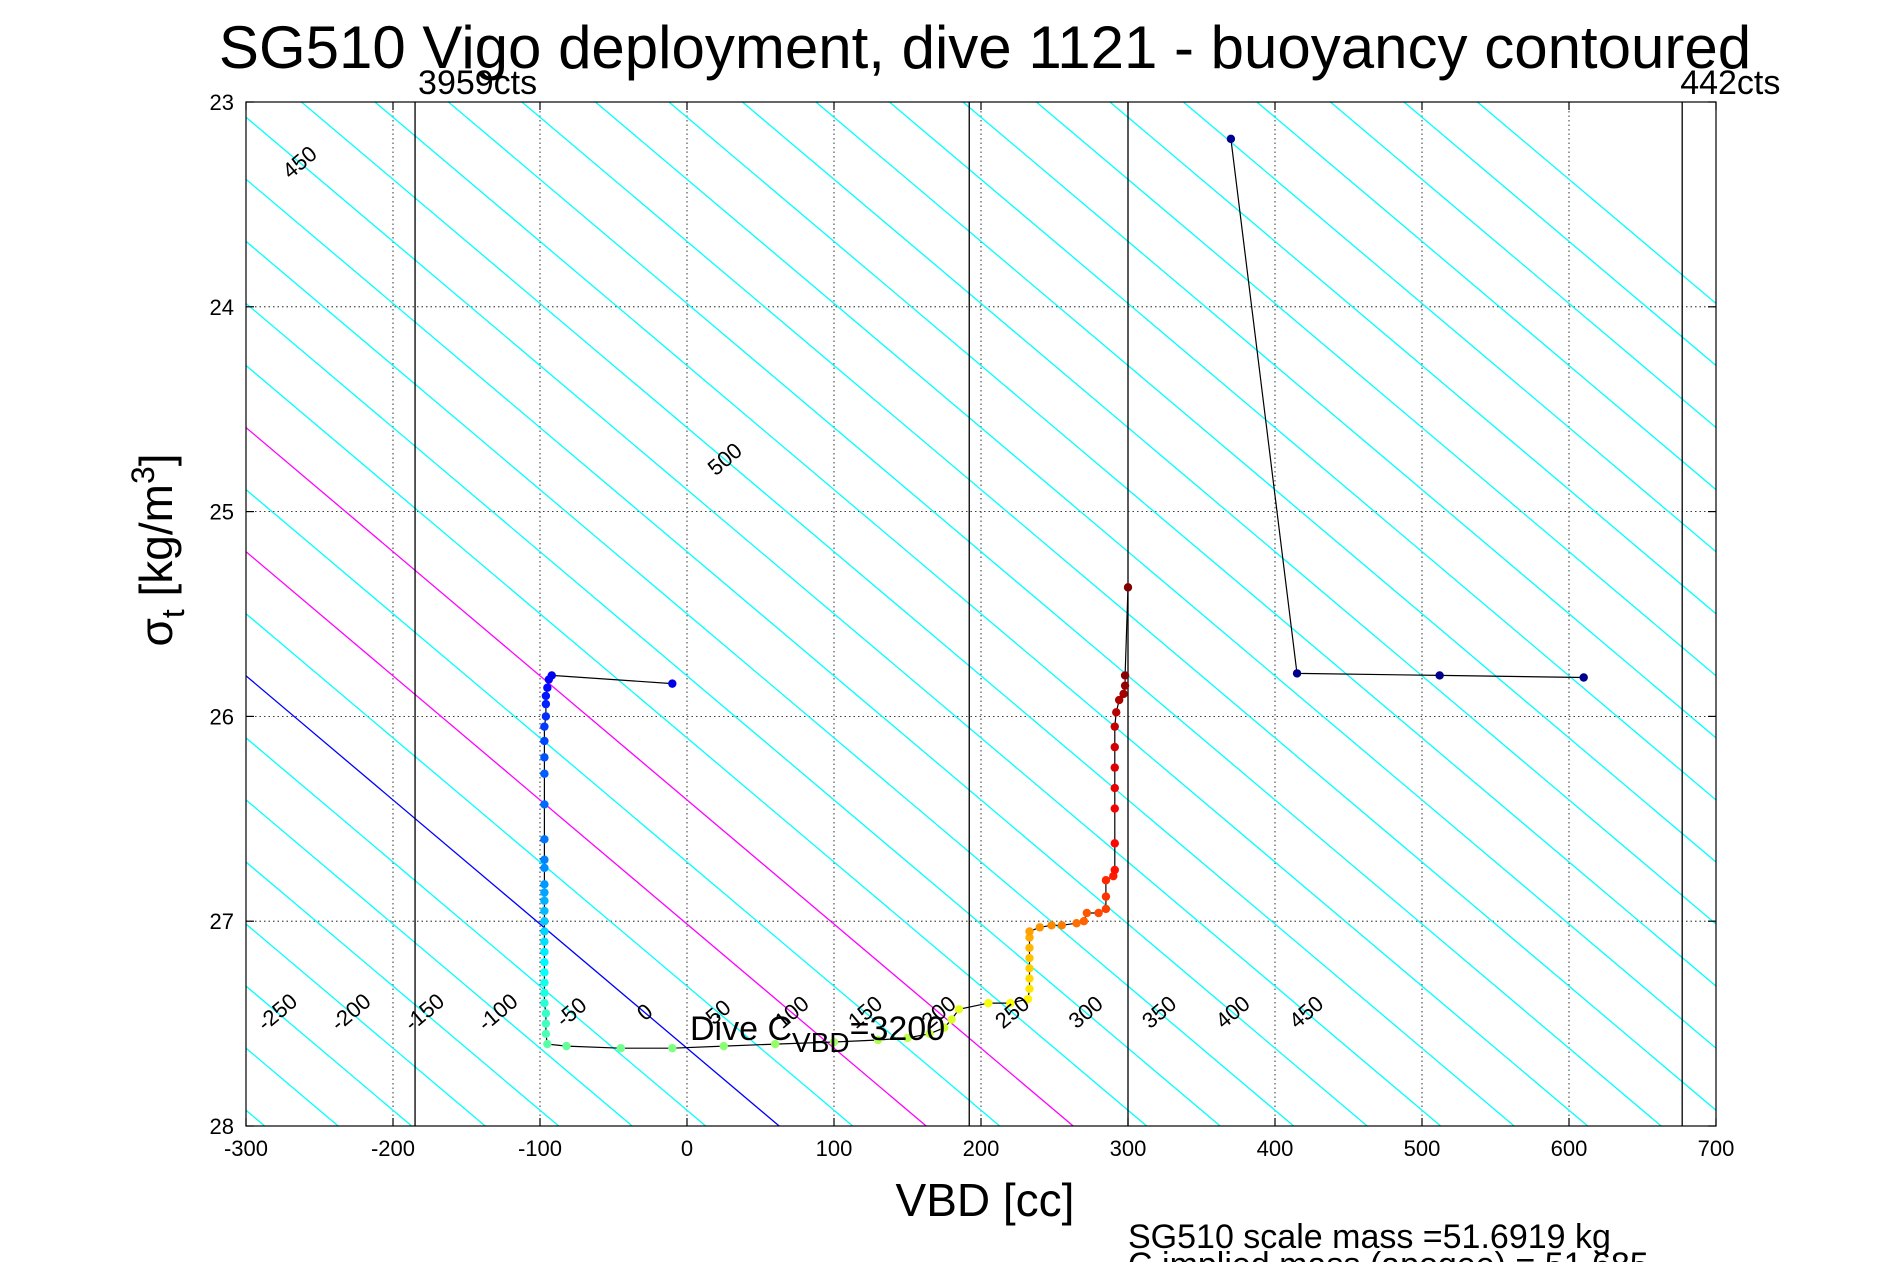  Describe the element at coordinates (1140, 1254) in the screenshot. I see `implied-mass-prefix: C` at that location.